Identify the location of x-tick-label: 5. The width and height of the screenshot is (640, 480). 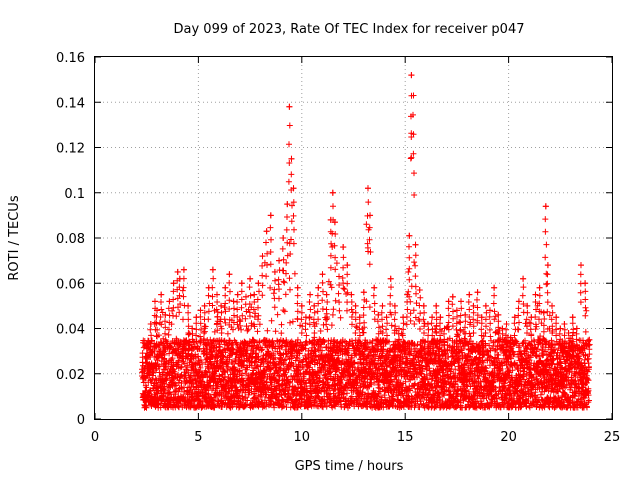
(198, 437).